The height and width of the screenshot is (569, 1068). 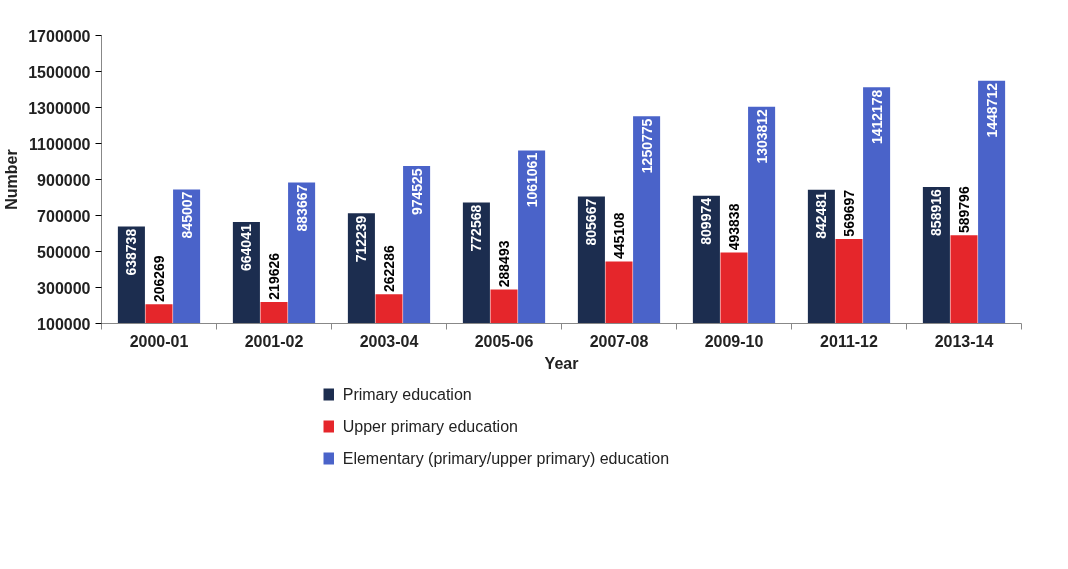 I want to click on y-tick-label: 1300000, so click(x=59, y=108).